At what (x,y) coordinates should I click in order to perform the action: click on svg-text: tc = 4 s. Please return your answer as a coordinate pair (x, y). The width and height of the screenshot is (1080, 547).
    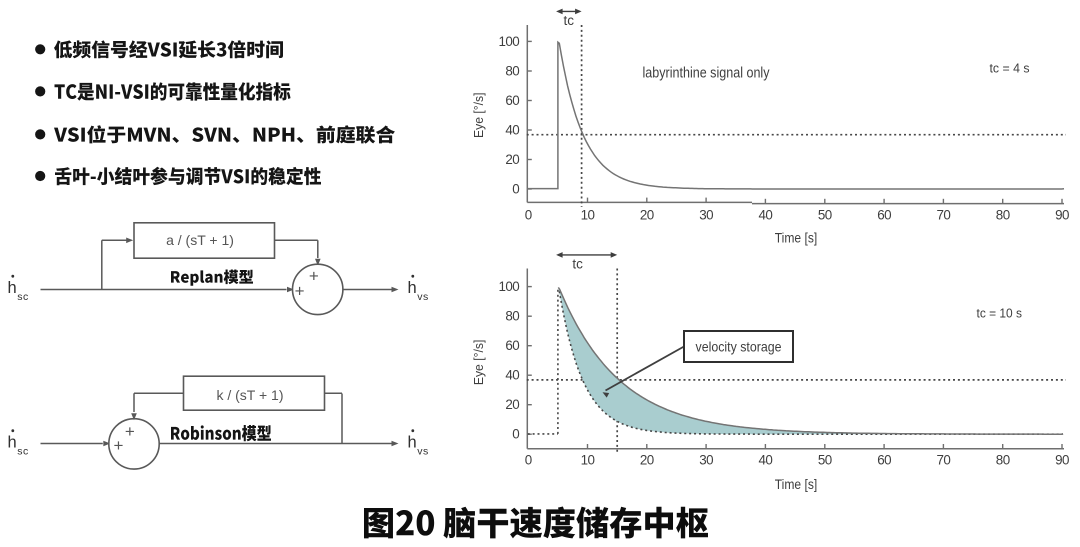
    Looking at the image, I should click on (1010, 68).